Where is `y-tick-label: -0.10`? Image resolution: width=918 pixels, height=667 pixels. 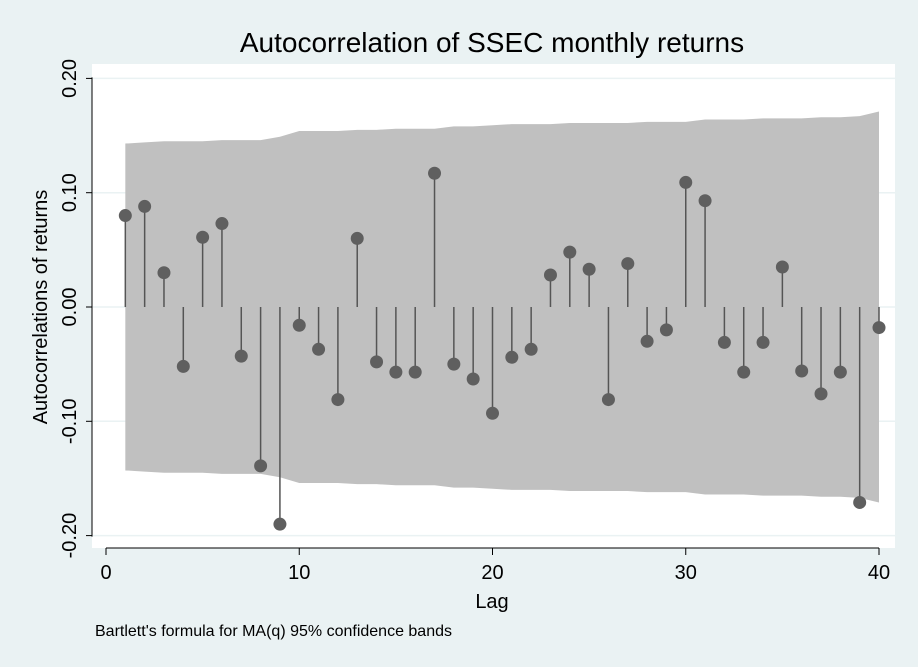
y-tick-label: -0.10 is located at coordinates (70, 422).